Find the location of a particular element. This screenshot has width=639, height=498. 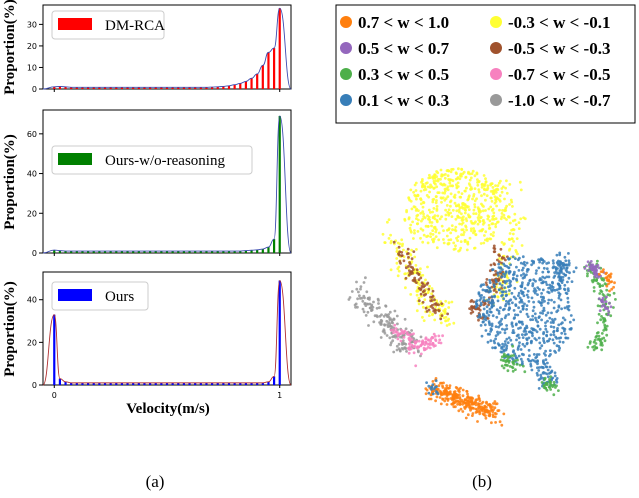

y-tick-label: 20 is located at coordinates (32, 46).